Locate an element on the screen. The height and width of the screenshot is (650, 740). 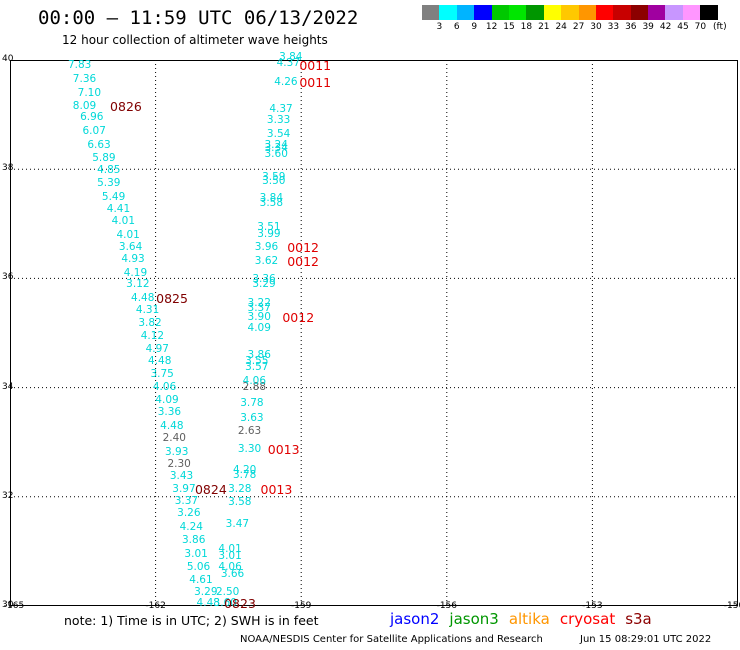
wave-height-value: 4.20 is located at coordinates (244, 469).